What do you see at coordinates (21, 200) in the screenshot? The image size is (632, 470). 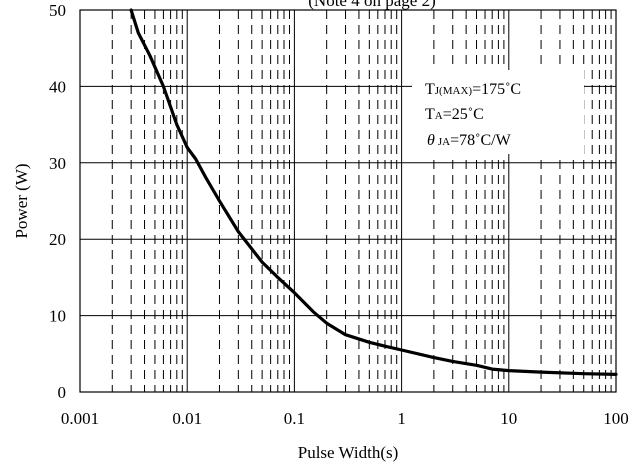 I see `y-axis-label: Power (W)` at bounding box center [21, 200].